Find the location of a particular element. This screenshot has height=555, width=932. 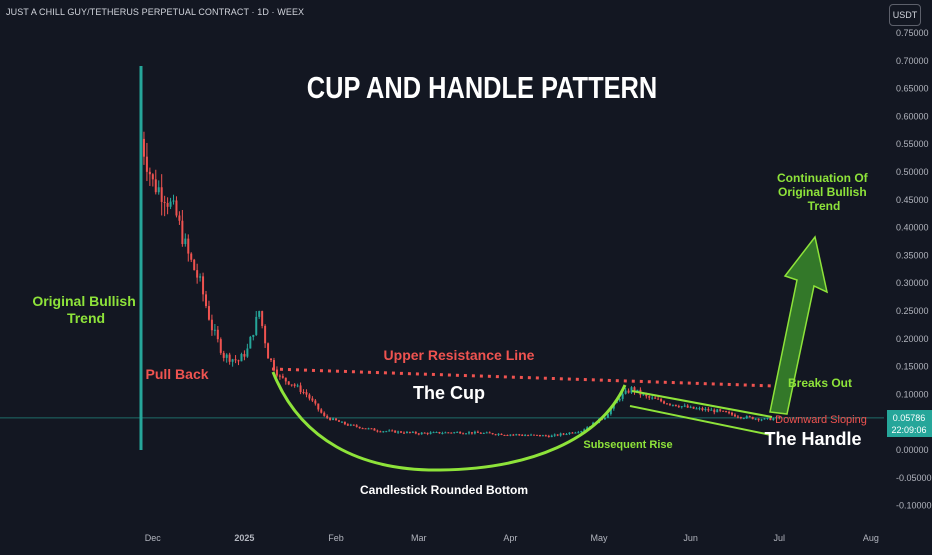

original-bullish-trend-label: Original Bullish Trend is located at coordinates (85, 309).